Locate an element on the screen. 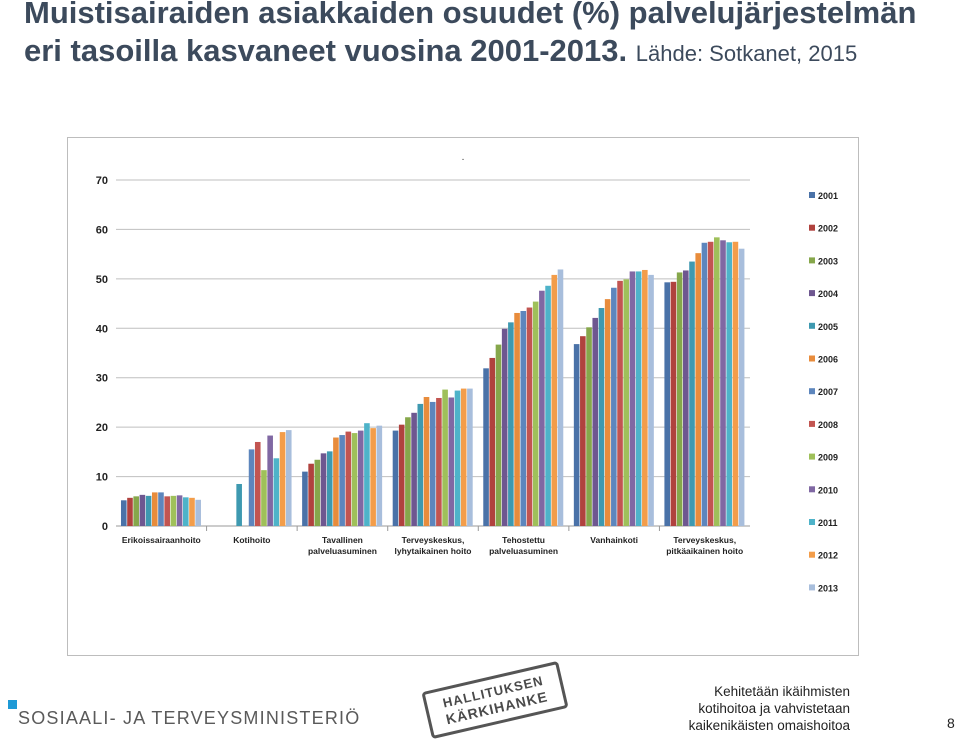 Image resolution: width=960 pixels, height=741 pixels. legend-label: 2006 is located at coordinates (828, 360).